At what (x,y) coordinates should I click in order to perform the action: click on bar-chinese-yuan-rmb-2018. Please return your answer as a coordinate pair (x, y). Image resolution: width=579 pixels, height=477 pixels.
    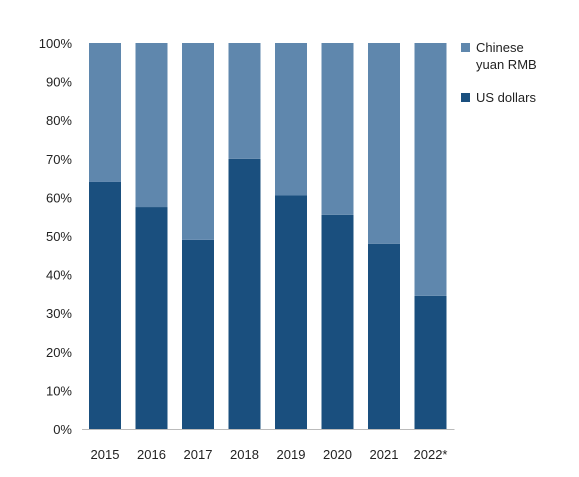
    Looking at the image, I should click on (244, 101).